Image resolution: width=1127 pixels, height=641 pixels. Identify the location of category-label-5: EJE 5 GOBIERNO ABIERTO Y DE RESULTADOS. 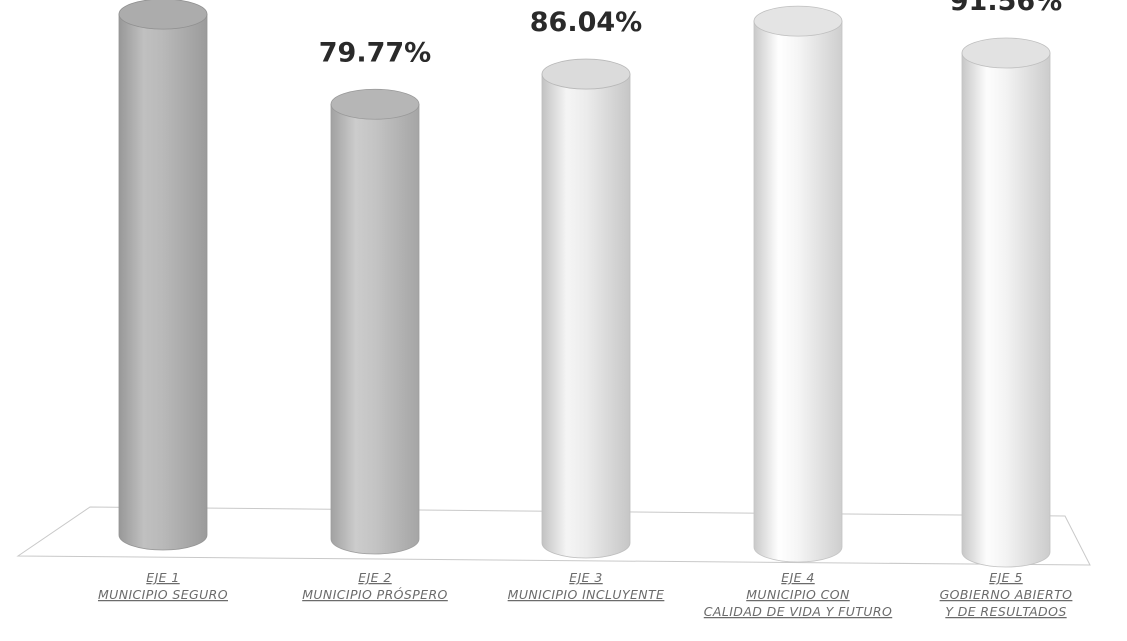
(1006, 594).